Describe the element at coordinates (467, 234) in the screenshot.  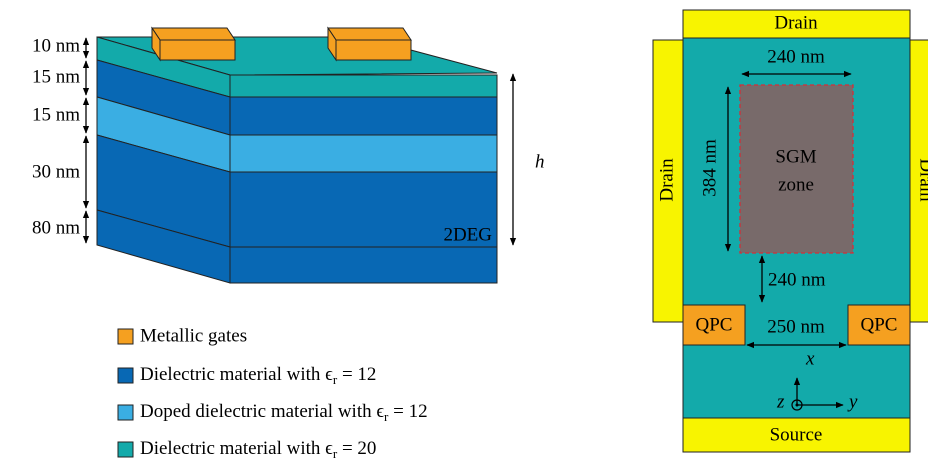
I see `2deg-label: 2DEG` at that location.